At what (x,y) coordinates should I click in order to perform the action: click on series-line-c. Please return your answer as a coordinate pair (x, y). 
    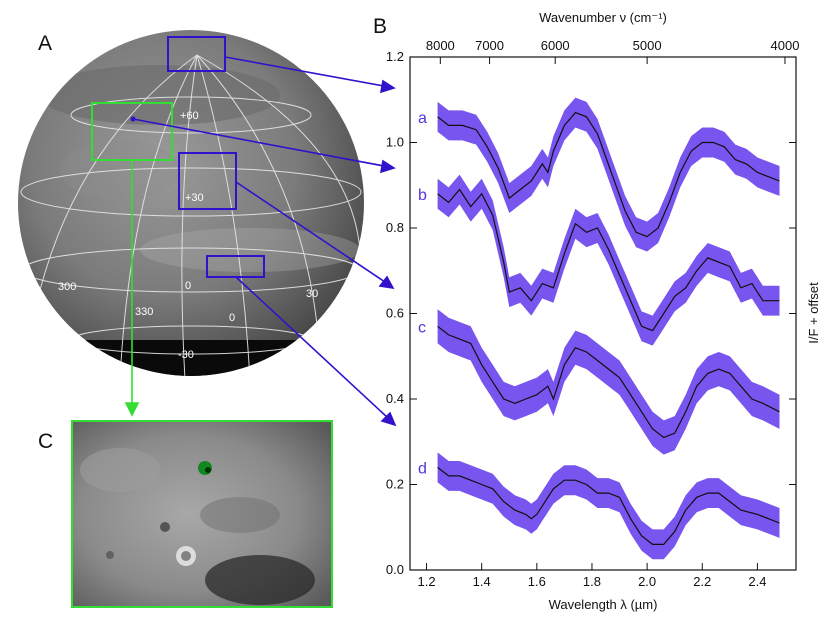
    Looking at the image, I should click on (608, 382).